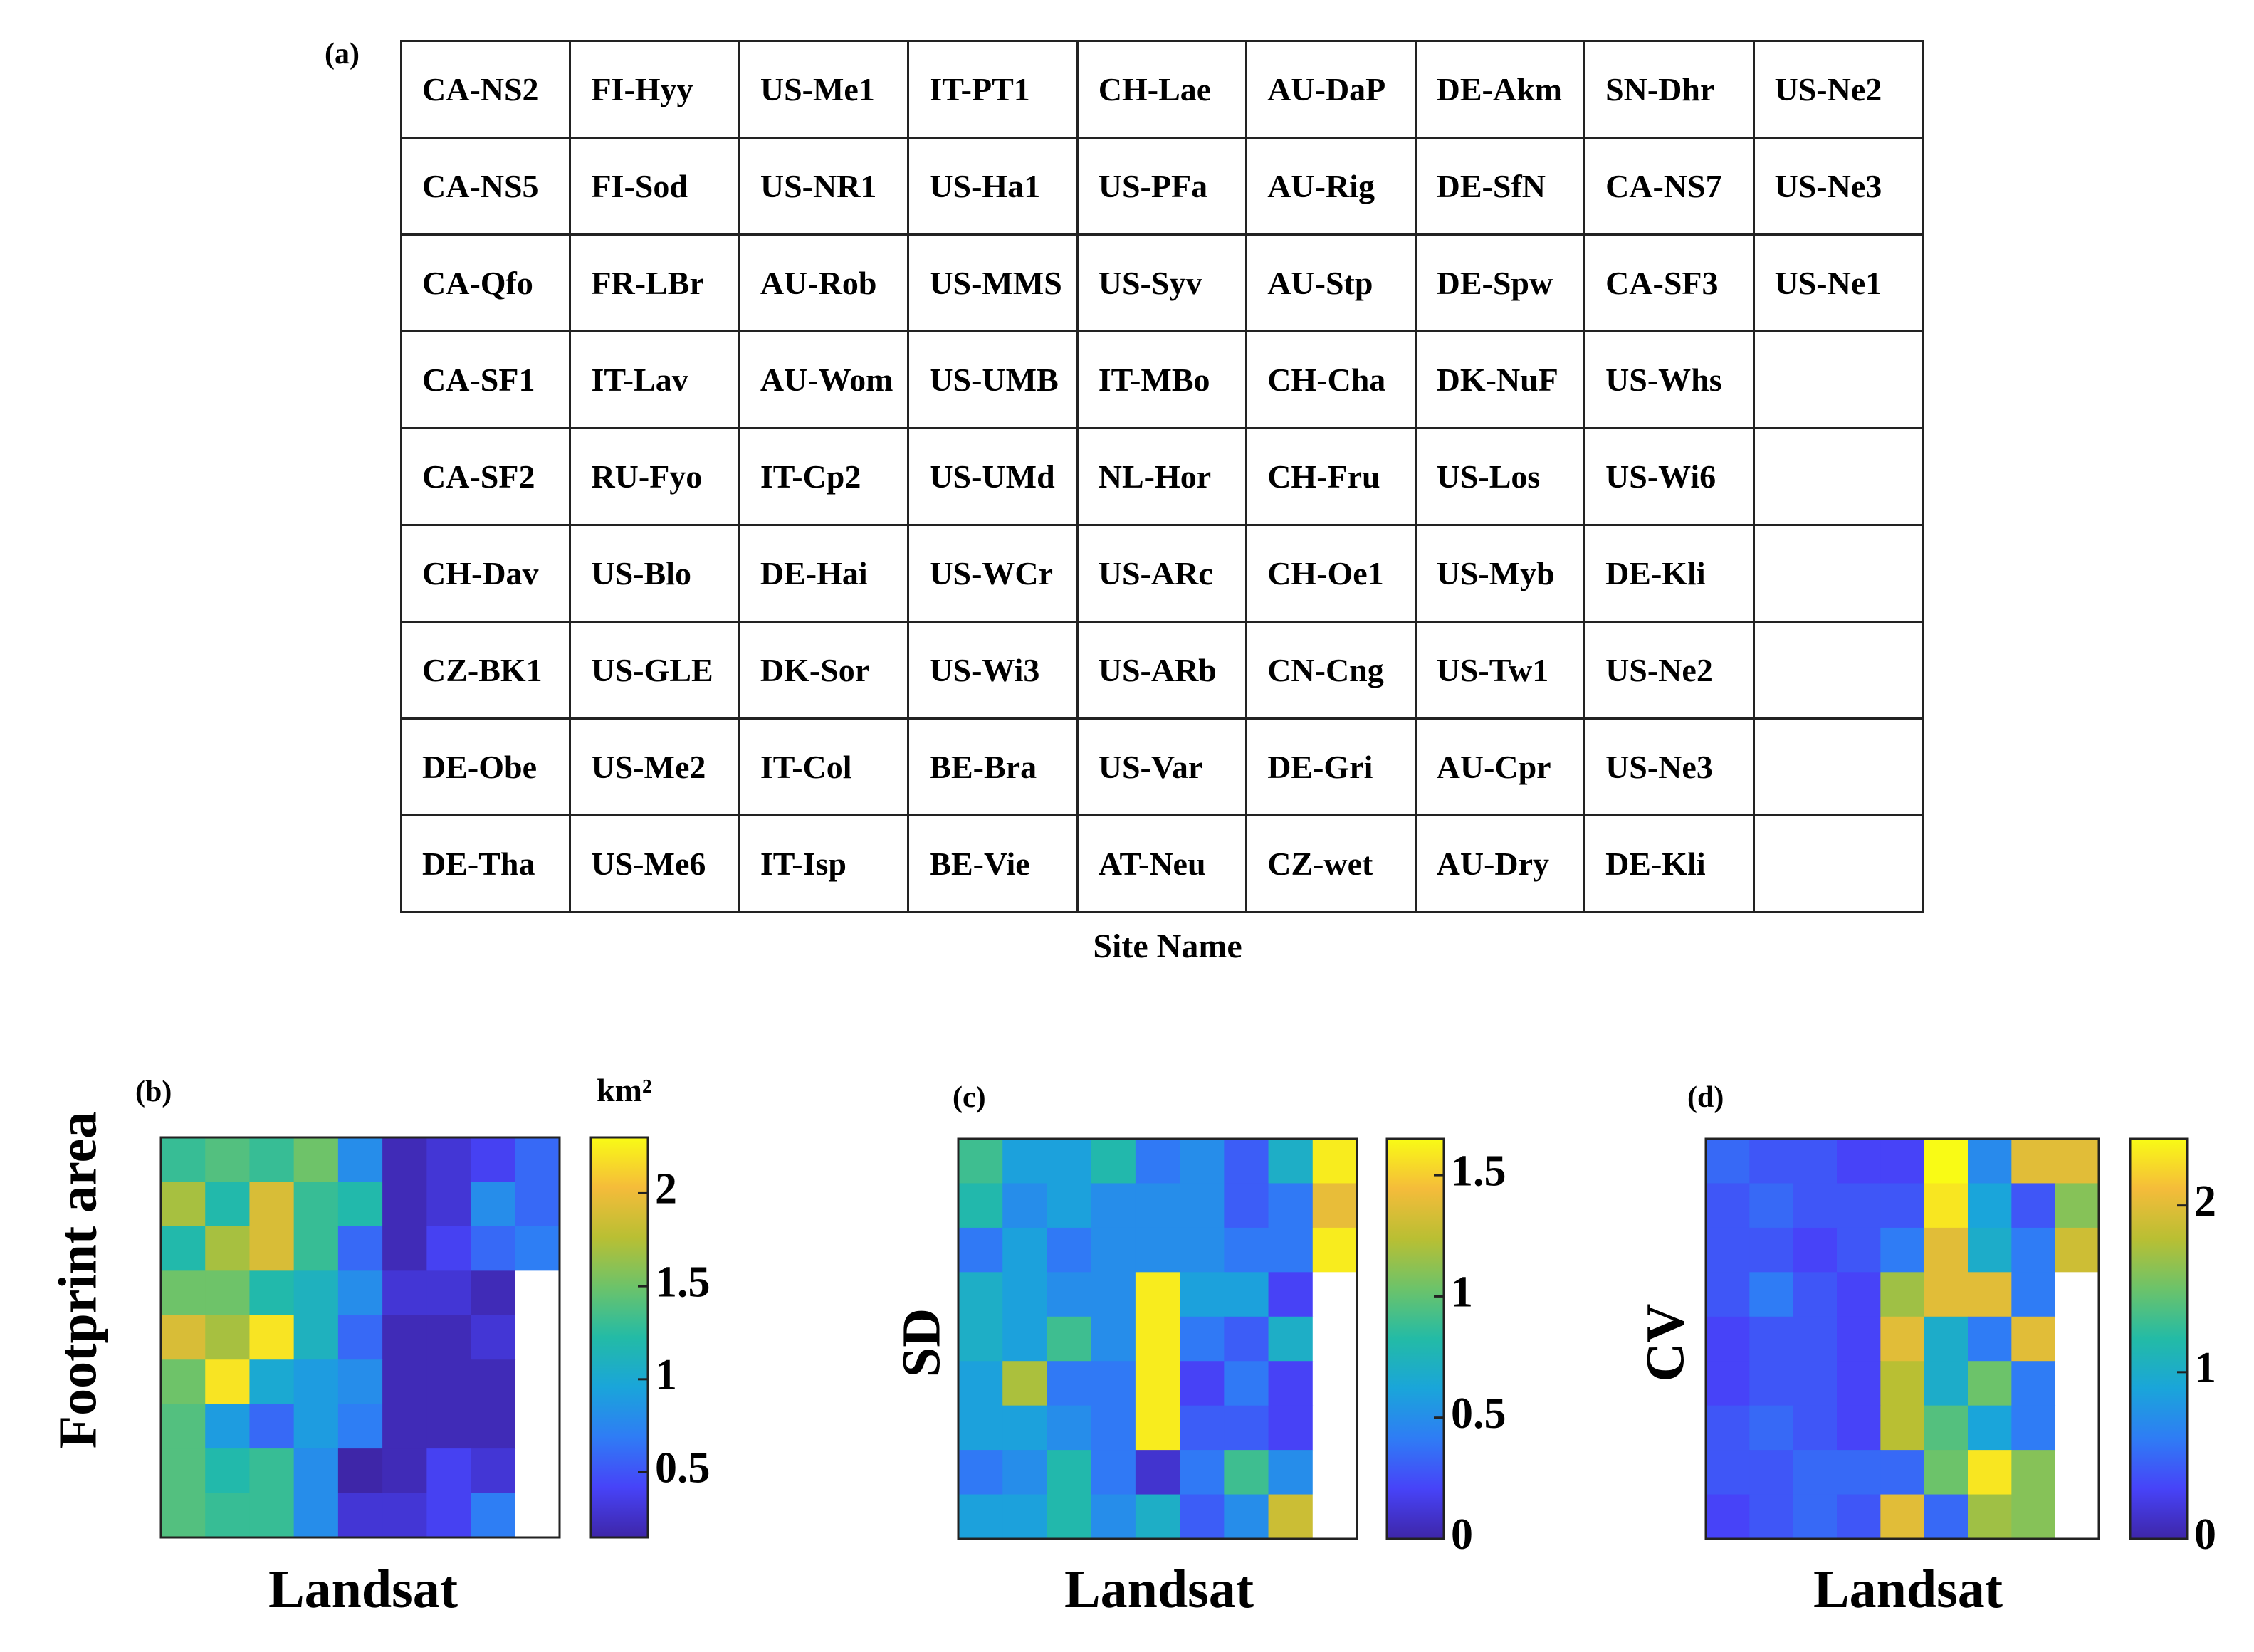 The width and height of the screenshot is (2254, 1652). I want to click on site-name-cell: AU-DaP, so click(1331, 89).